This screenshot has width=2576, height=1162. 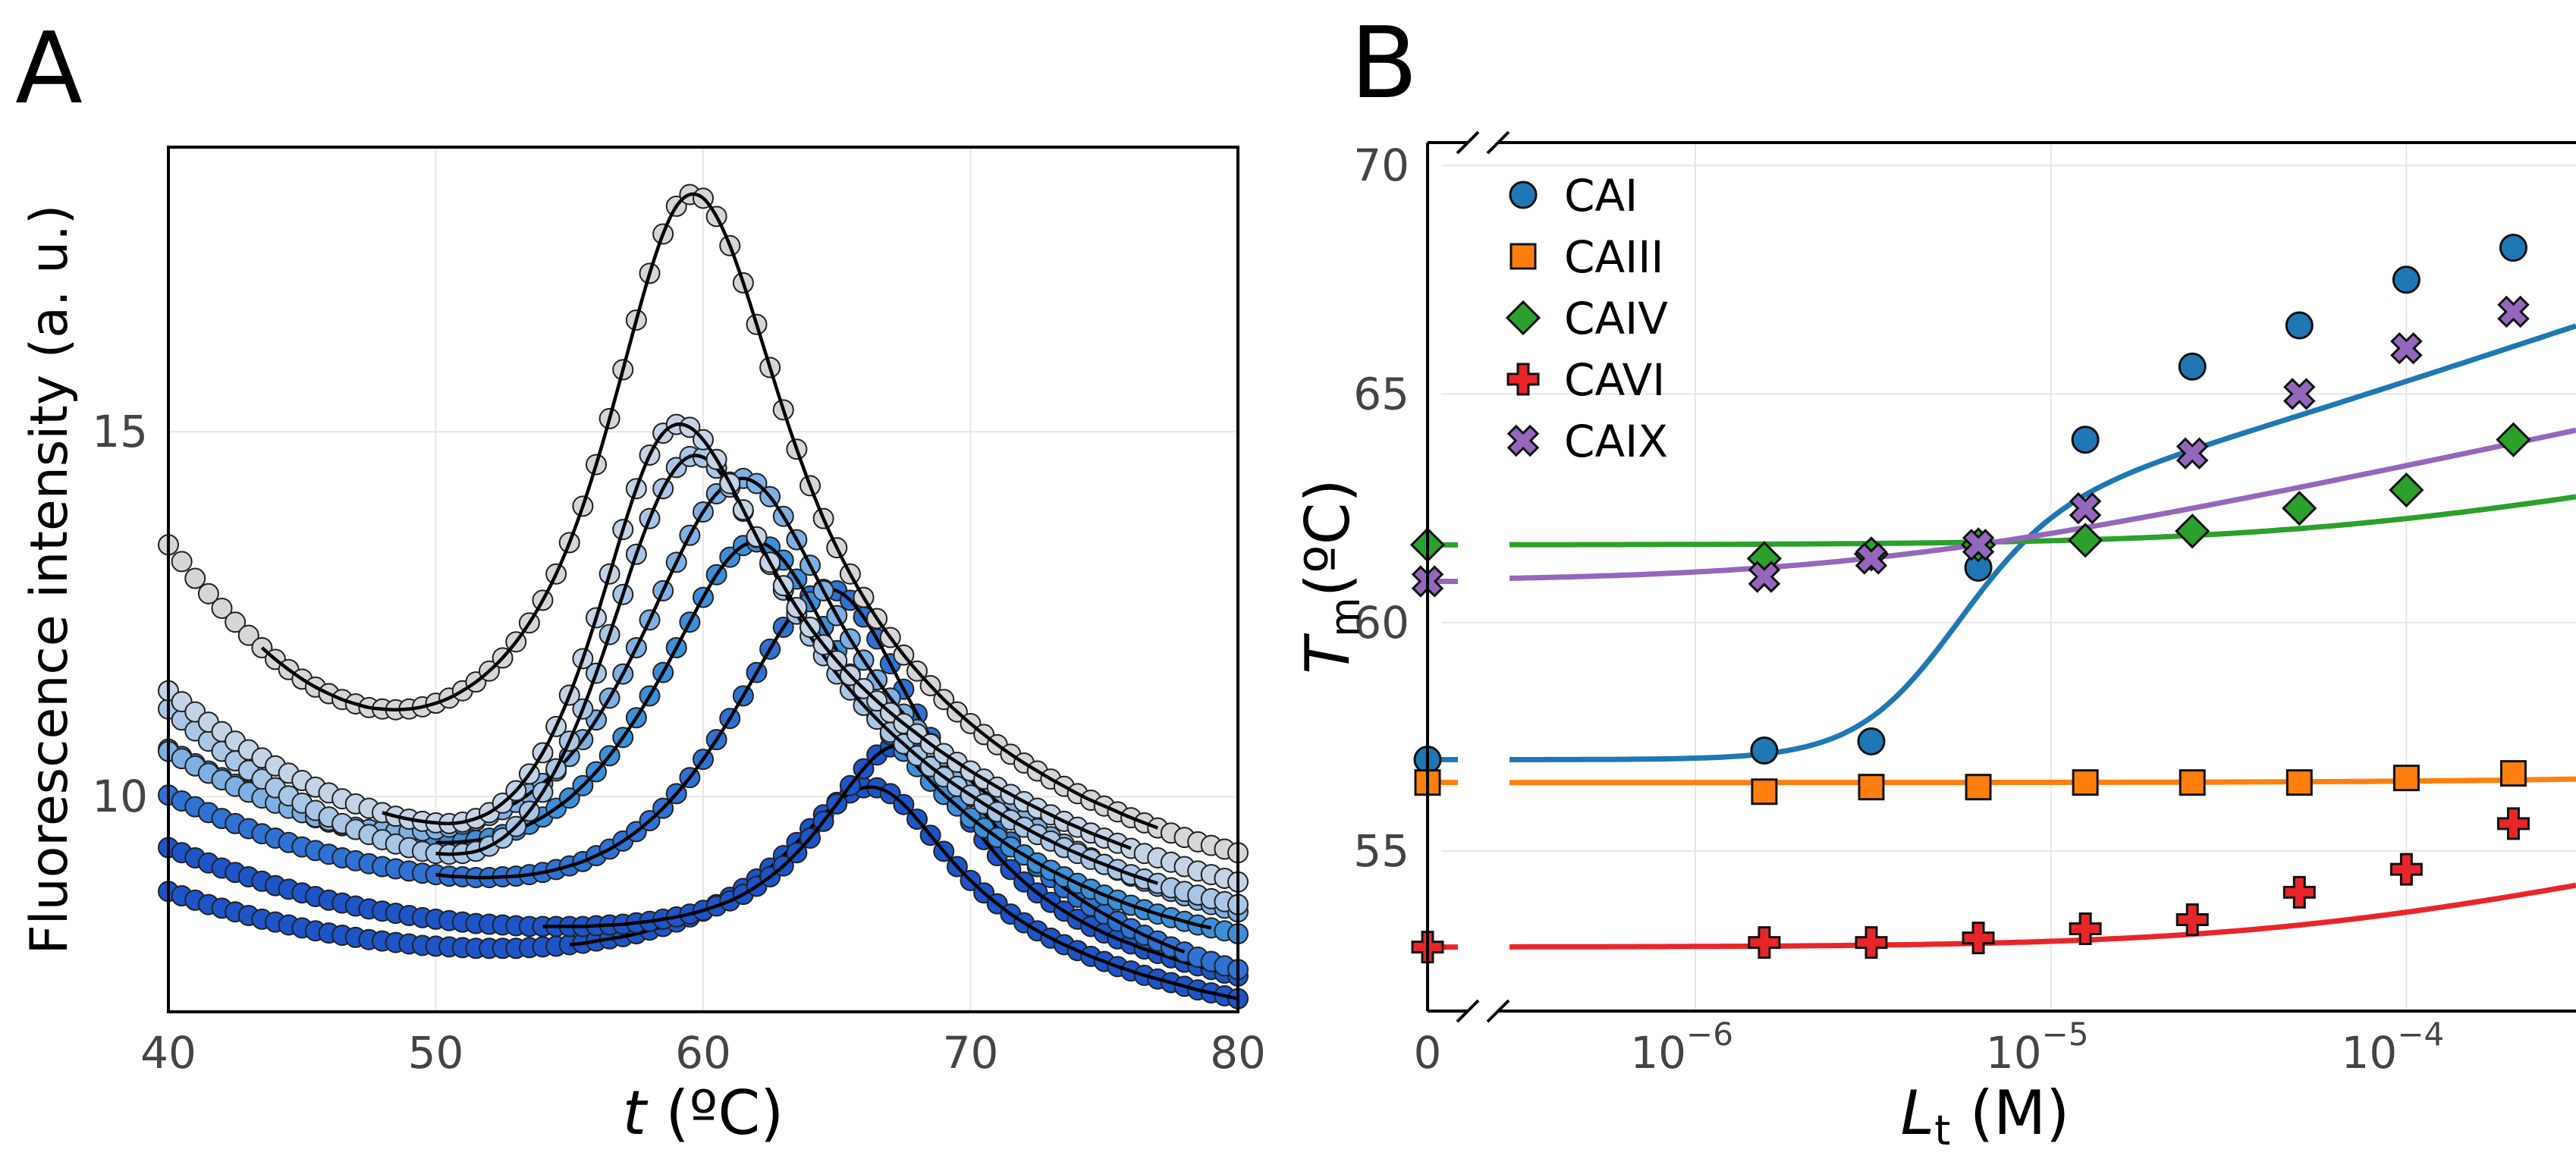 What do you see at coordinates (2009, 1113) in the screenshot?
I see `panel-b-xlabel-unit: (M)` at bounding box center [2009, 1113].